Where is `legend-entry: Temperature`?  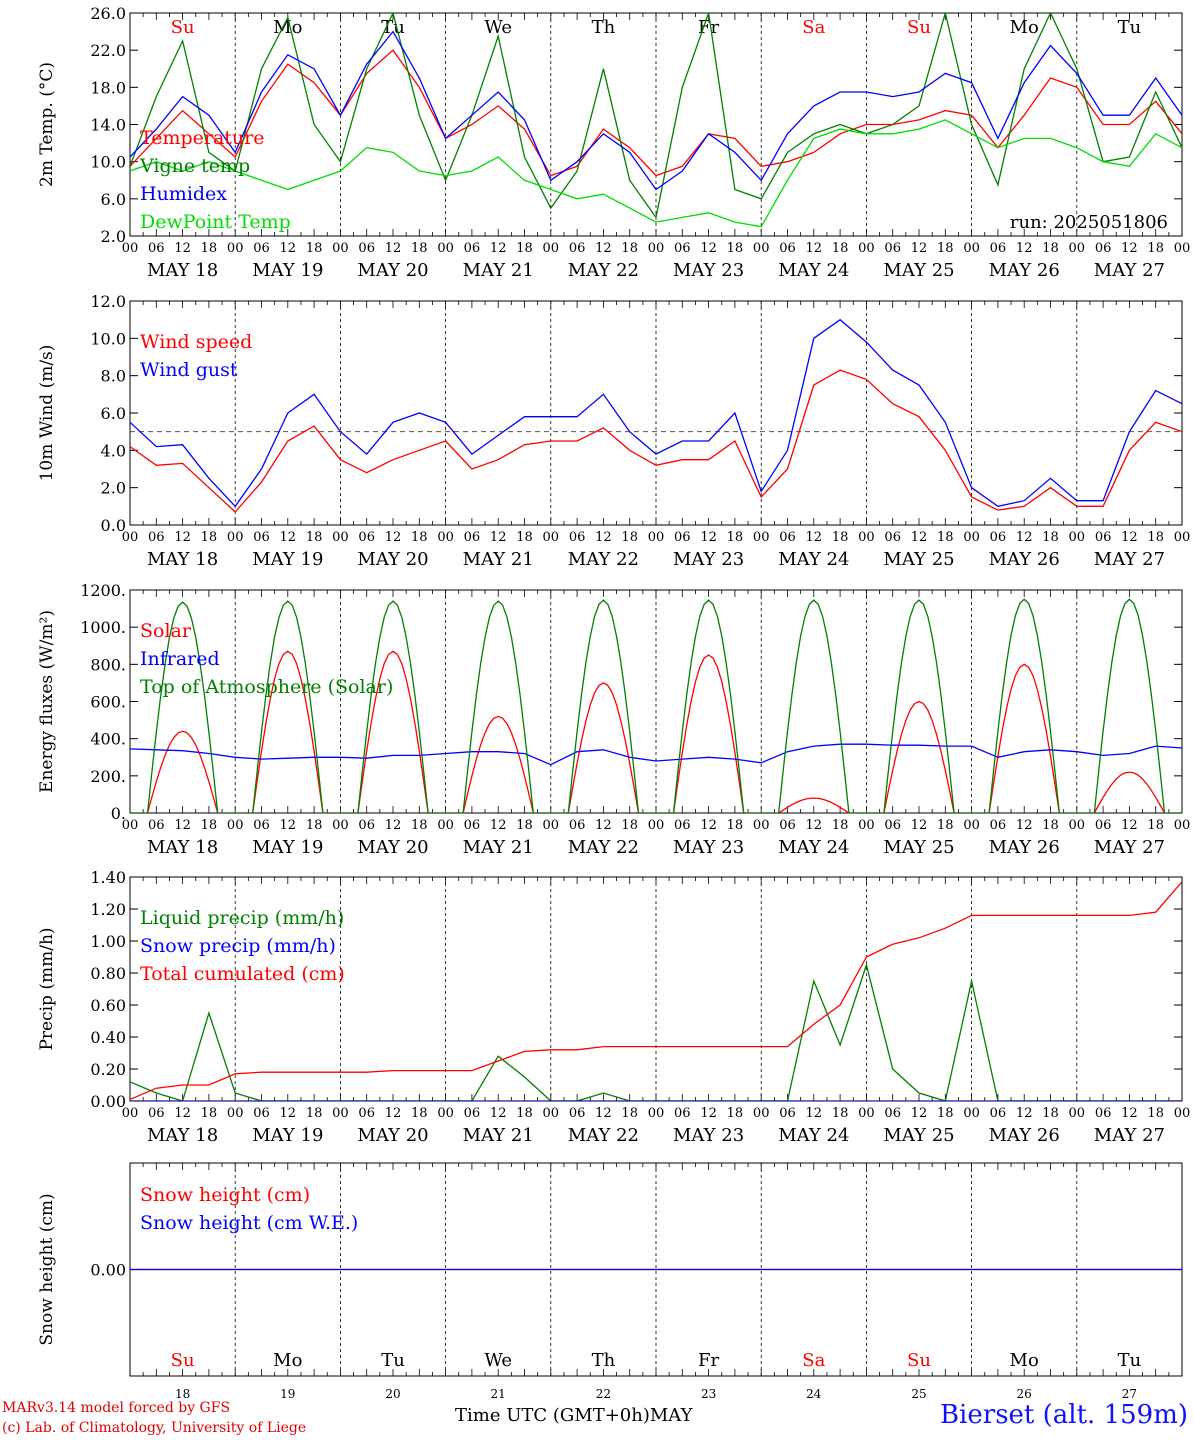 legend-entry: Temperature is located at coordinates (202, 138).